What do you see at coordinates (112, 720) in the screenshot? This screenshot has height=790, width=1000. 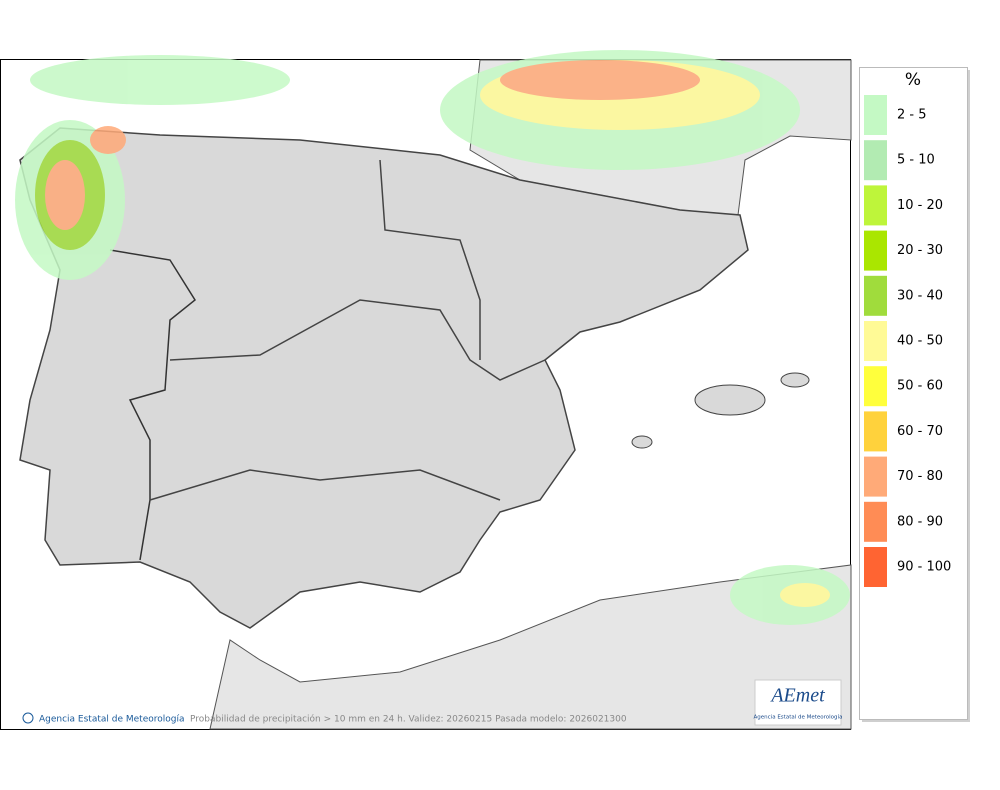 I see `credit: Agencia Estatal de Meteorología` at bounding box center [112, 720].